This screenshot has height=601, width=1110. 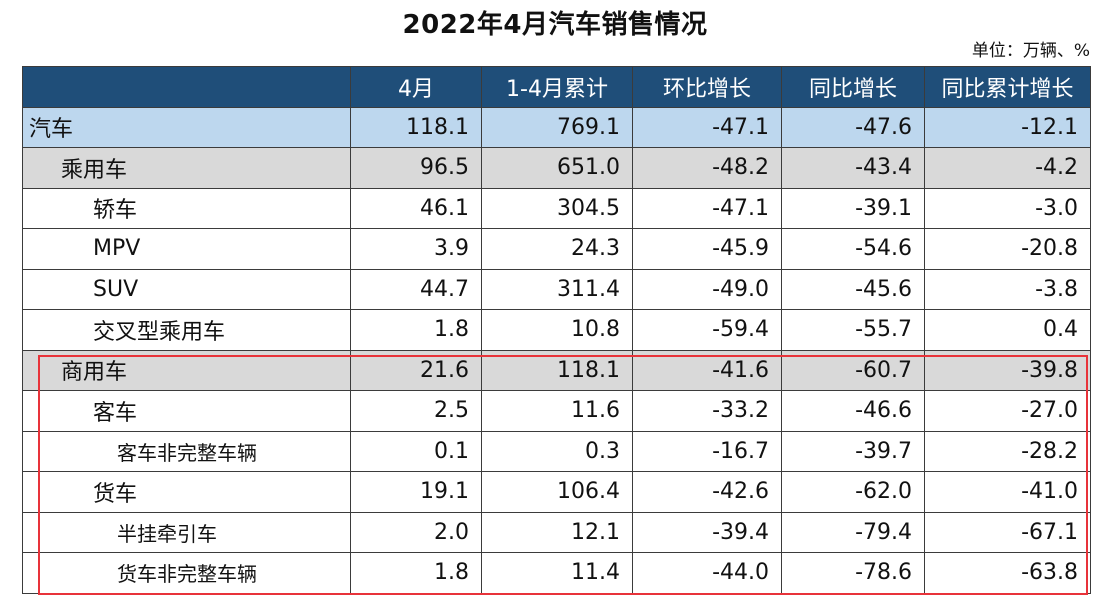 I want to click on table-cell: -41.6, so click(x=707, y=370).